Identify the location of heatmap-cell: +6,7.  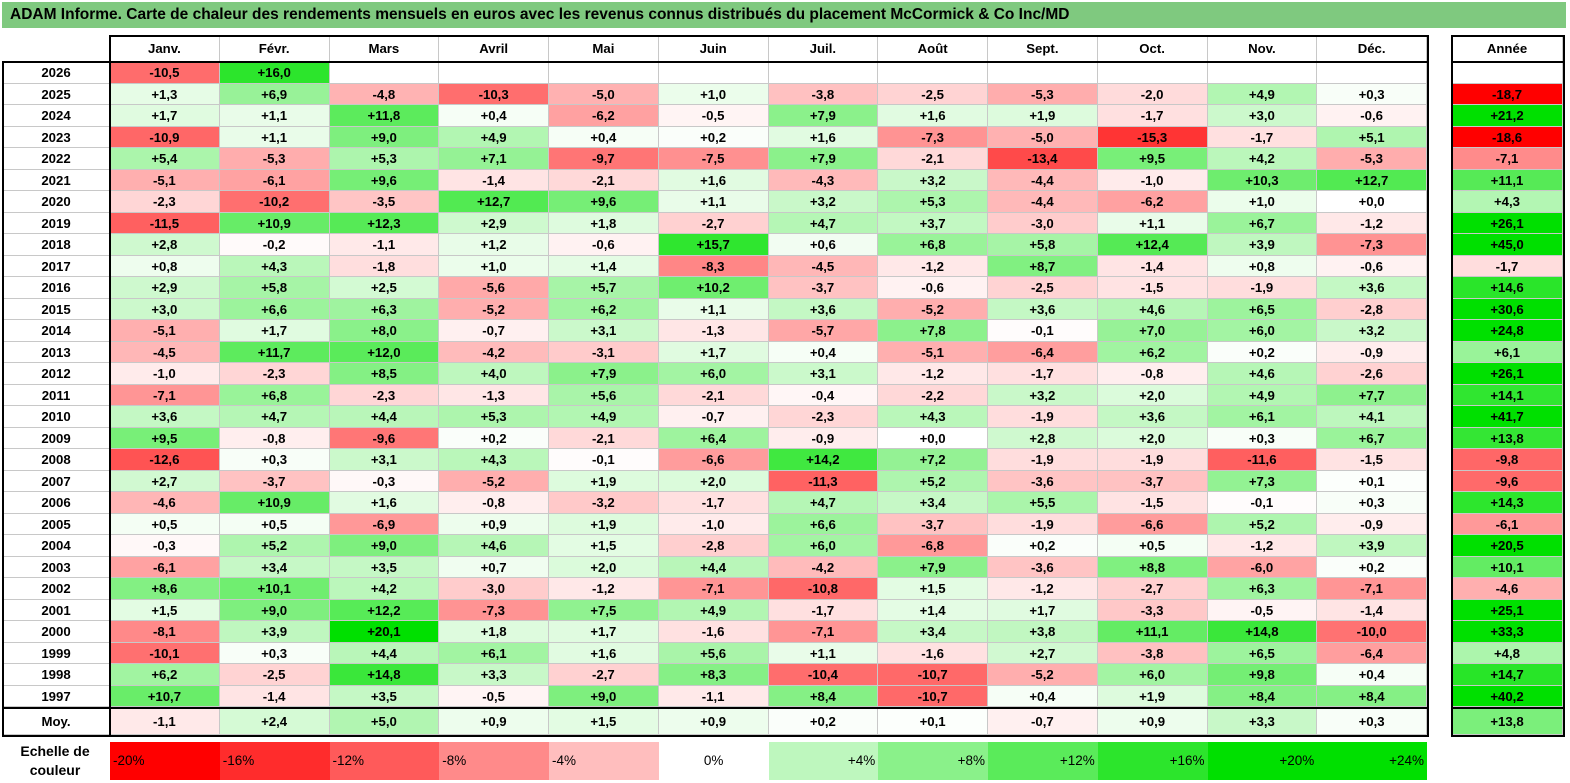
(1262, 223).